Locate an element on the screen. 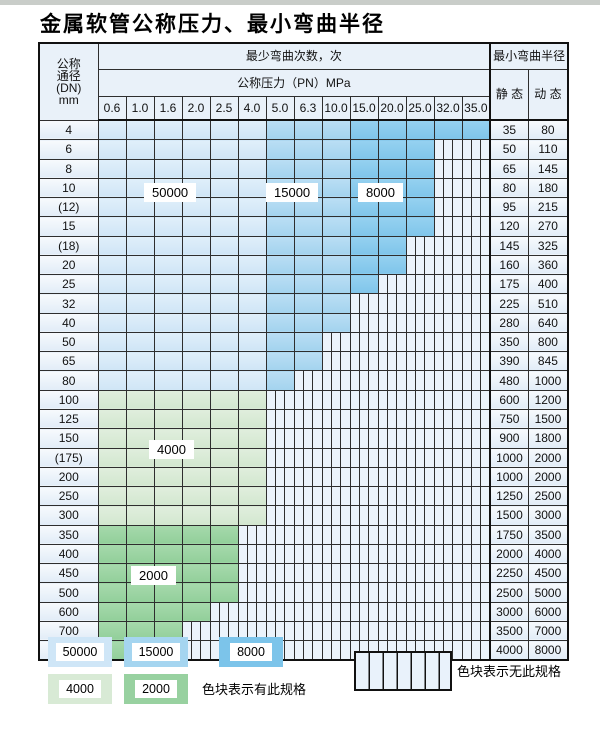 The height and width of the screenshot is (743, 600). table-row: 100 600 1200 is located at coordinates (303, 399).